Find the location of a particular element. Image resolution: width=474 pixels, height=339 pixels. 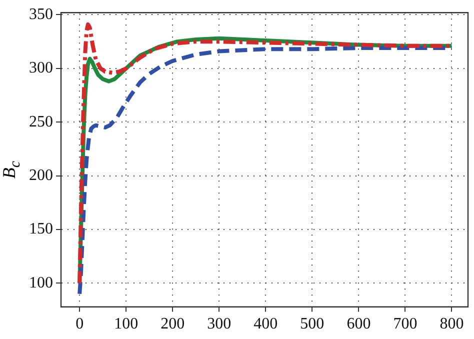

x-tick-label: 400 is located at coordinates (266, 324).